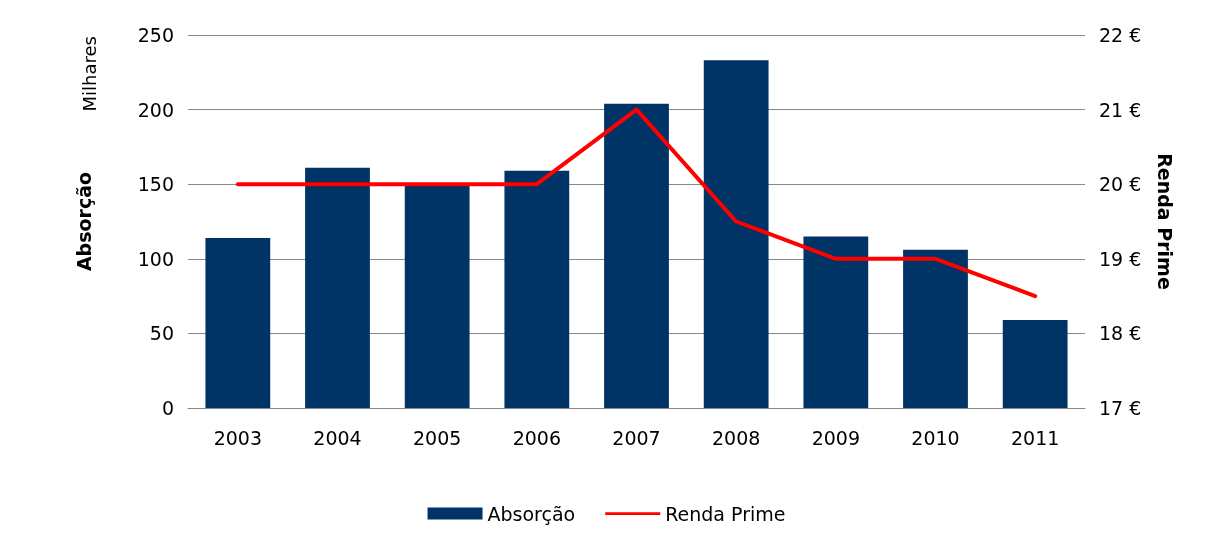 The width and height of the screenshot is (1213, 536). What do you see at coordinates (1164, 221) in the screenshot?
I see `y2-axis-title: Renda Prime` at bounding box center [1164, 221].